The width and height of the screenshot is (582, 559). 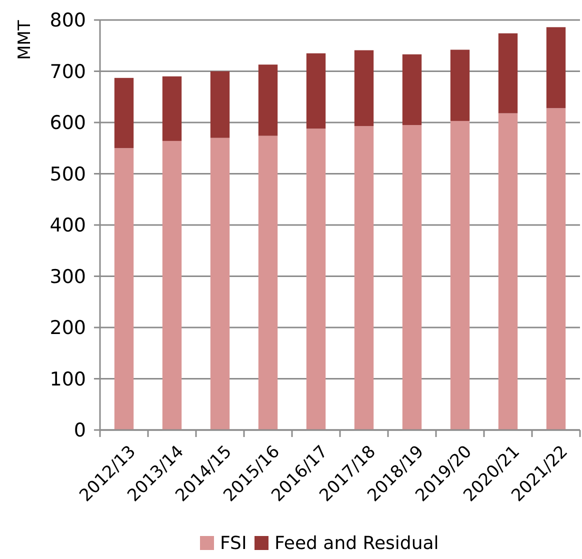 What do you see at coordinates (68, 328) in the screenshot?
I see `y-tick-label: 200` at bounding box center [68, 328].